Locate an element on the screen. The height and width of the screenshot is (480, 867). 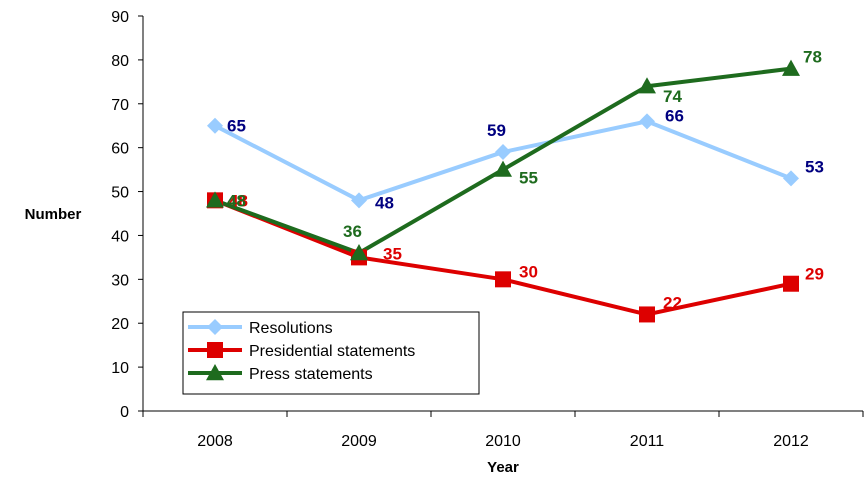
x-axis-ticks: 2008 2009 2010 2011 2012 is located at coordinates (503, 430).